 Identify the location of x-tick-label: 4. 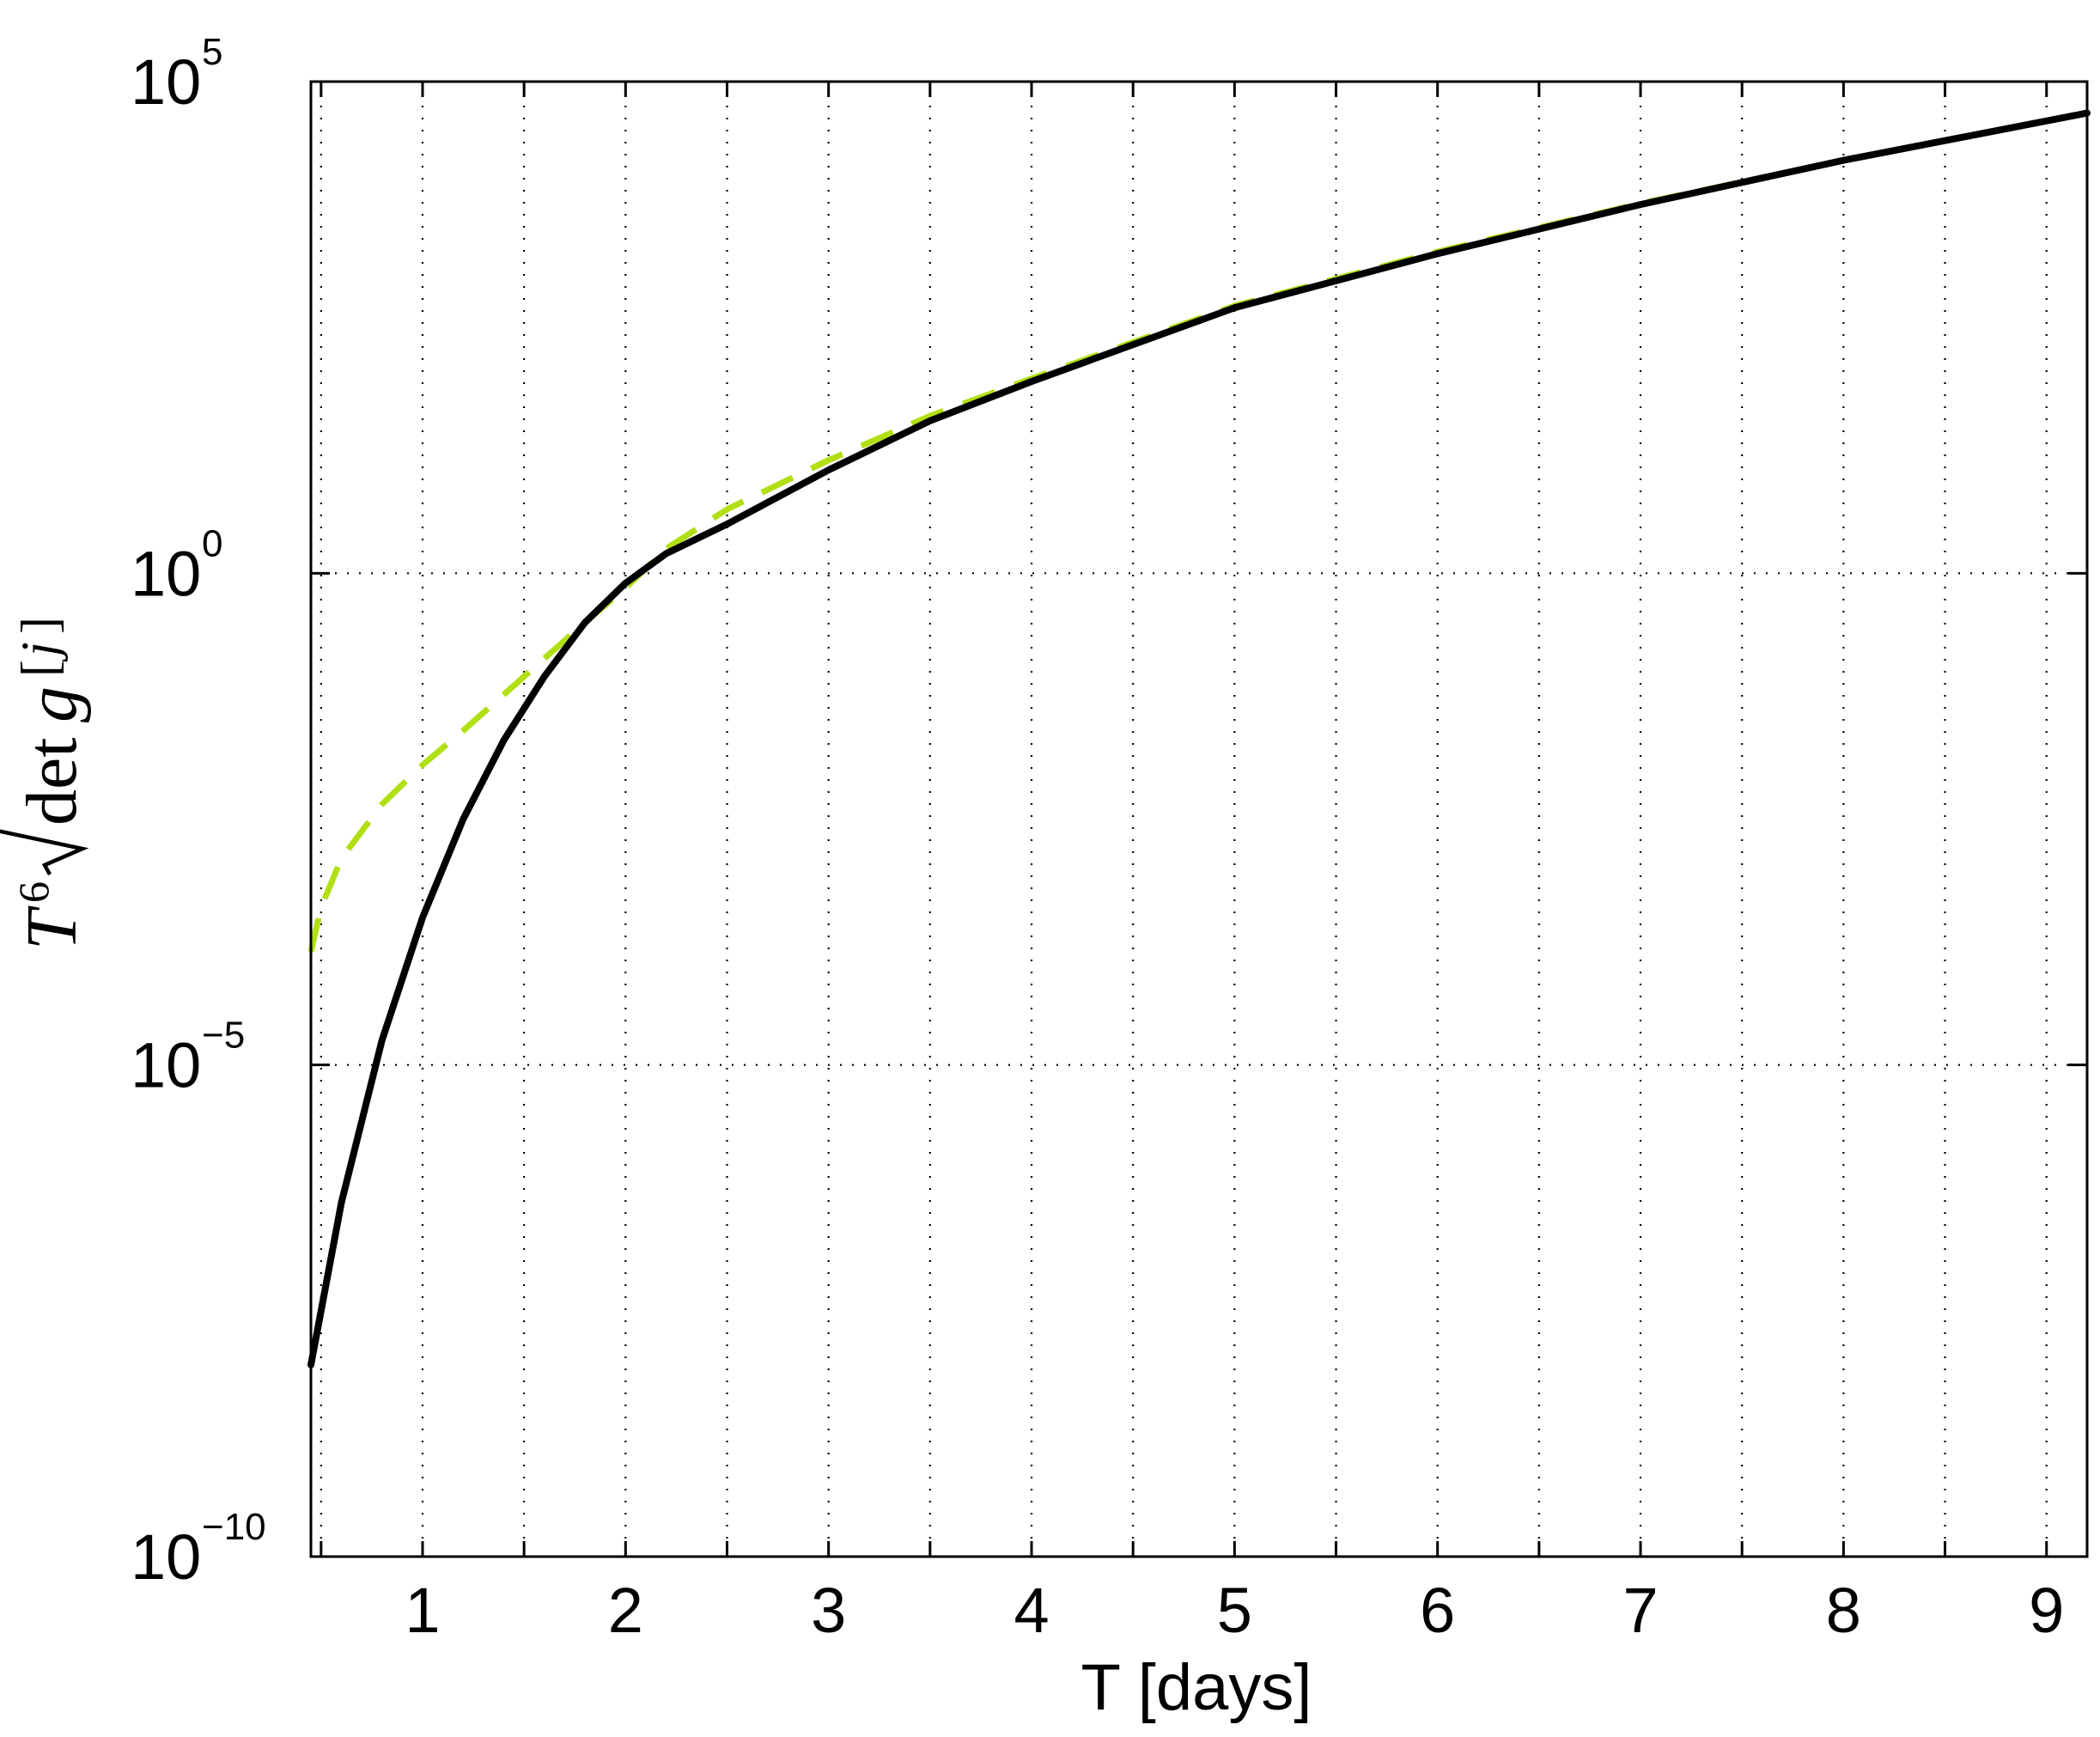
(1031, 1610).